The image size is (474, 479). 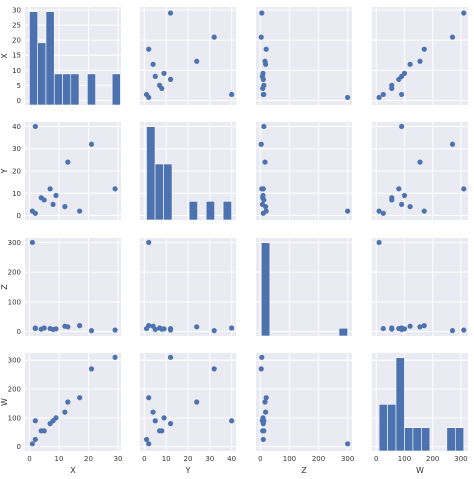 I want to click on x-tick-label: 30, so click(x=209, y=459).